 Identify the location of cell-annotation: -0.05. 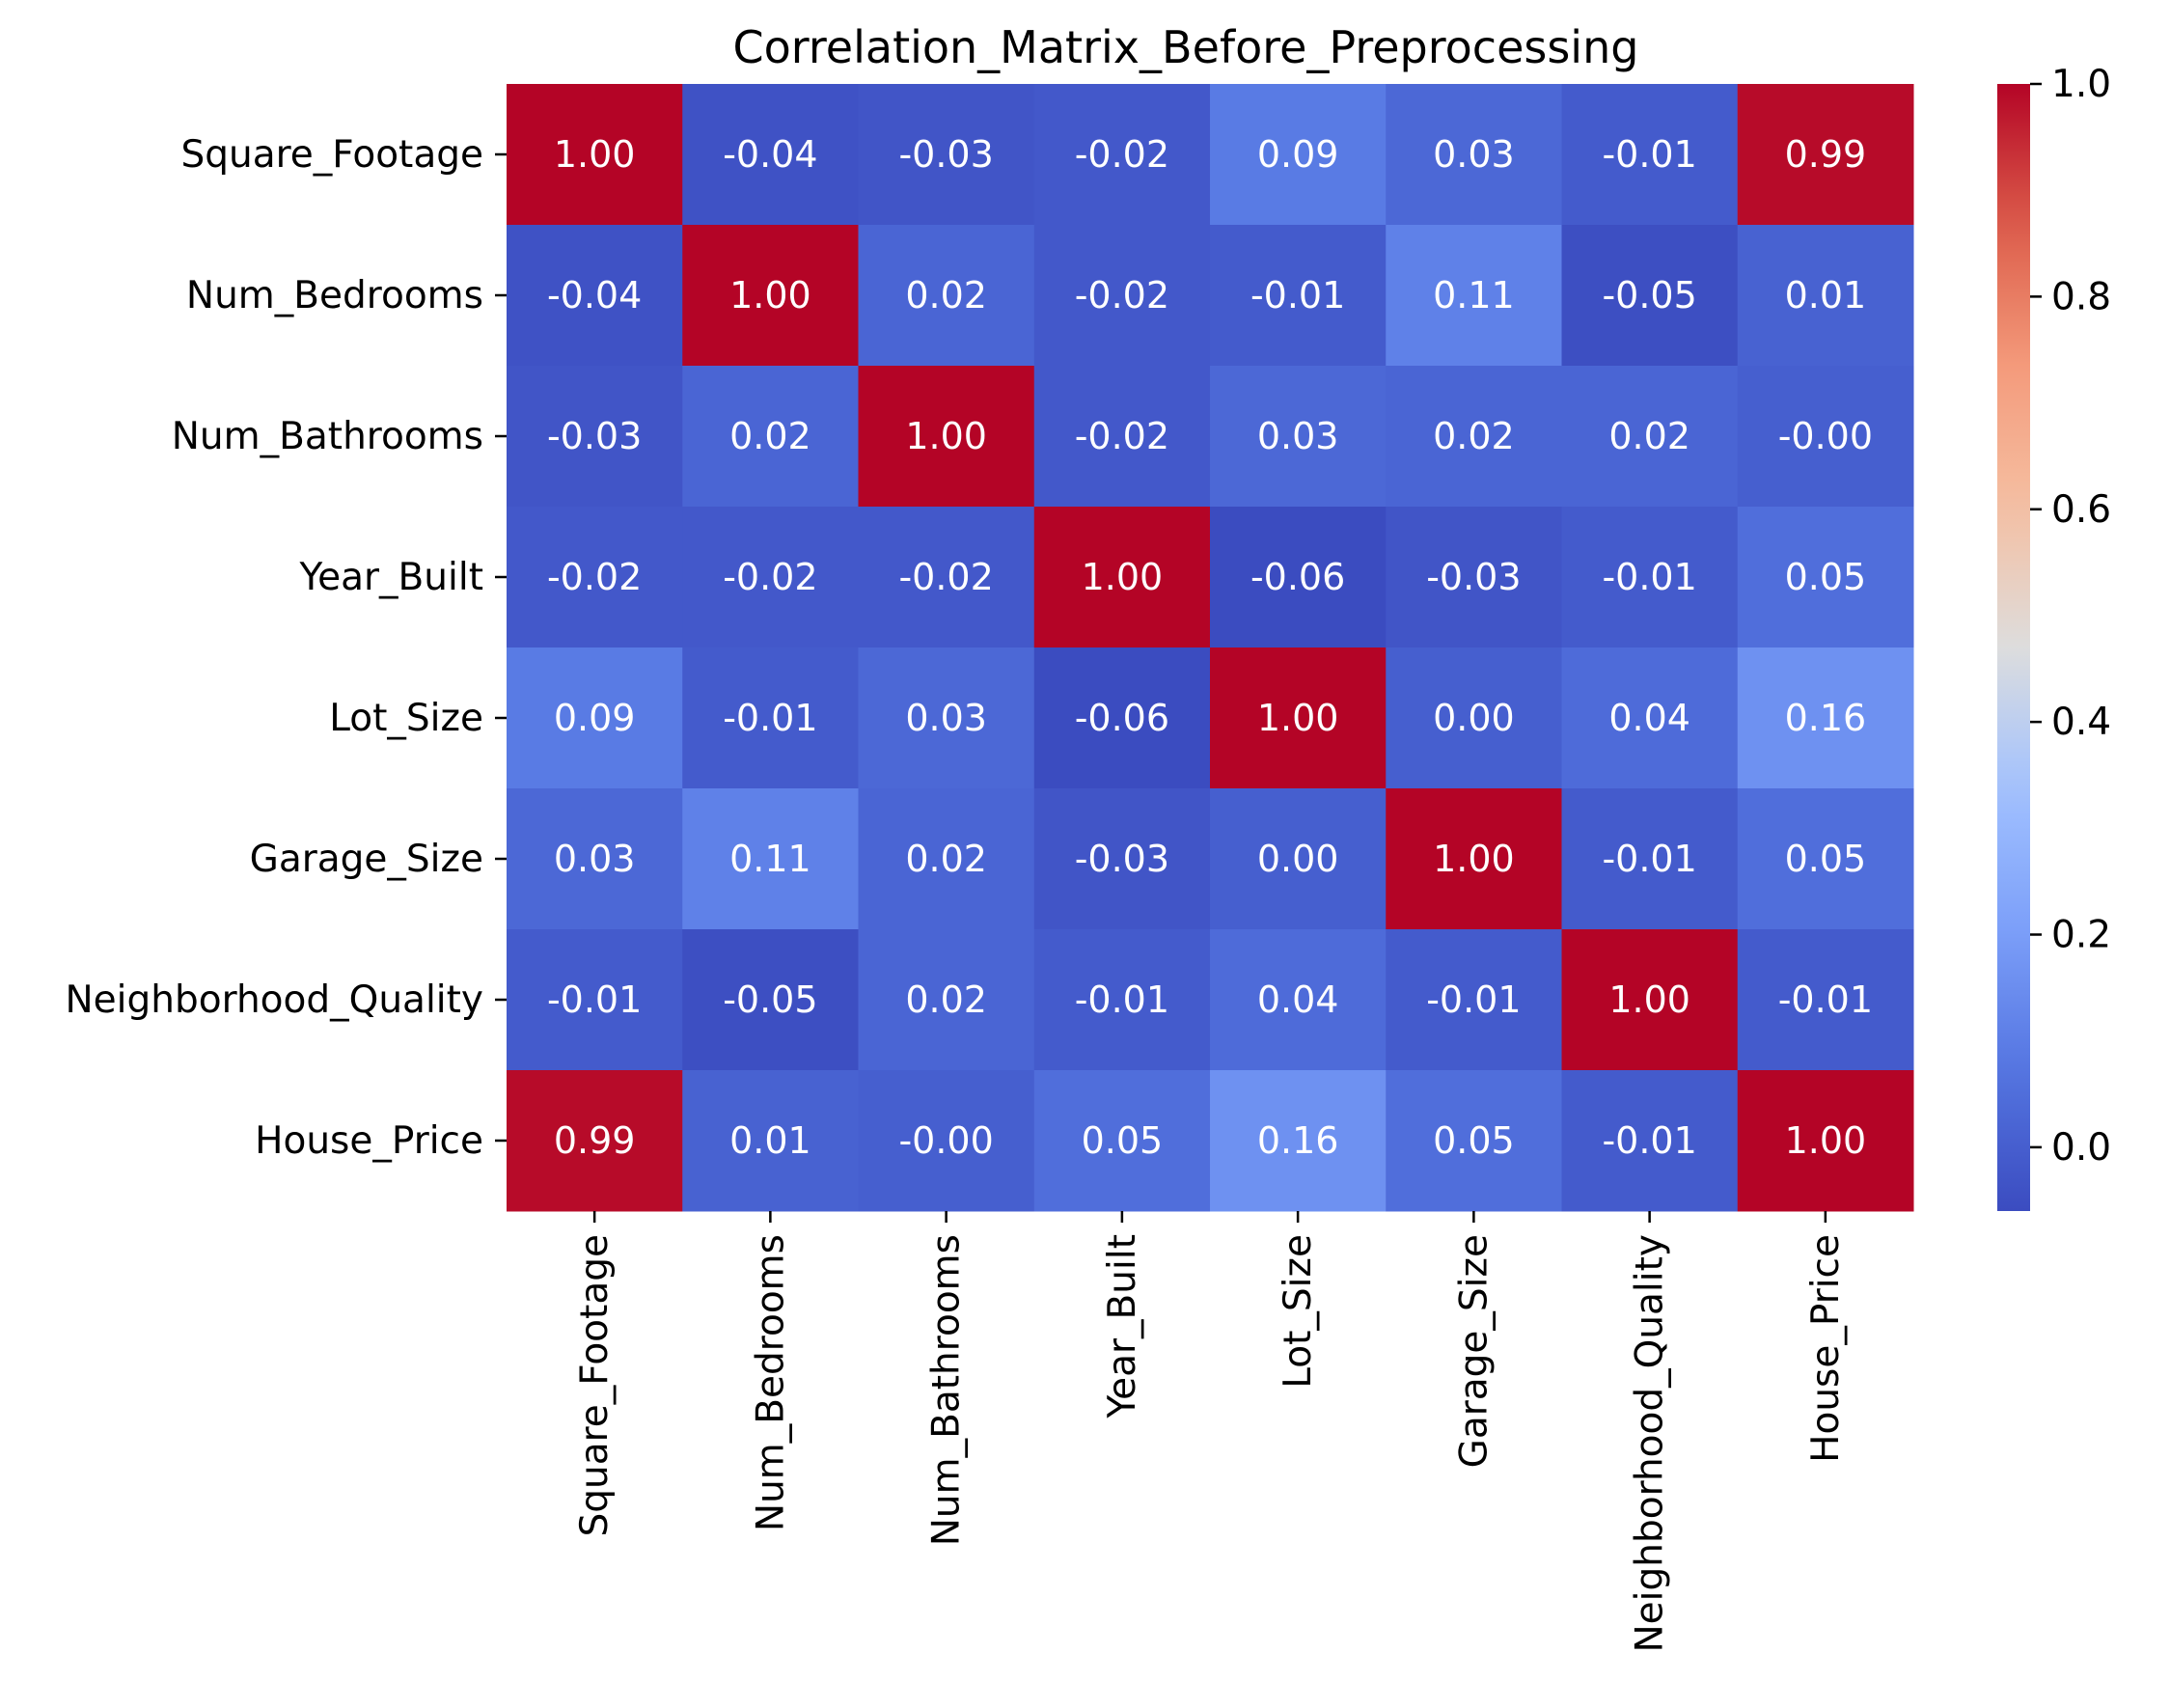
(770, 999).